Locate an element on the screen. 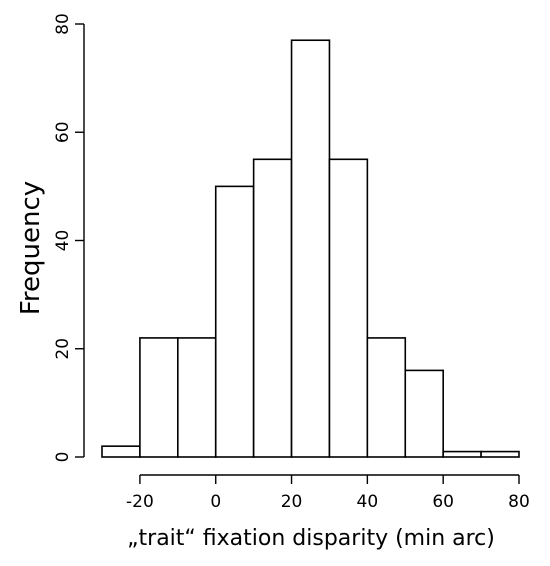 This screenshot has height=566, width=550. y-tick-label-1: 20 is located at coordinates (63, 349).